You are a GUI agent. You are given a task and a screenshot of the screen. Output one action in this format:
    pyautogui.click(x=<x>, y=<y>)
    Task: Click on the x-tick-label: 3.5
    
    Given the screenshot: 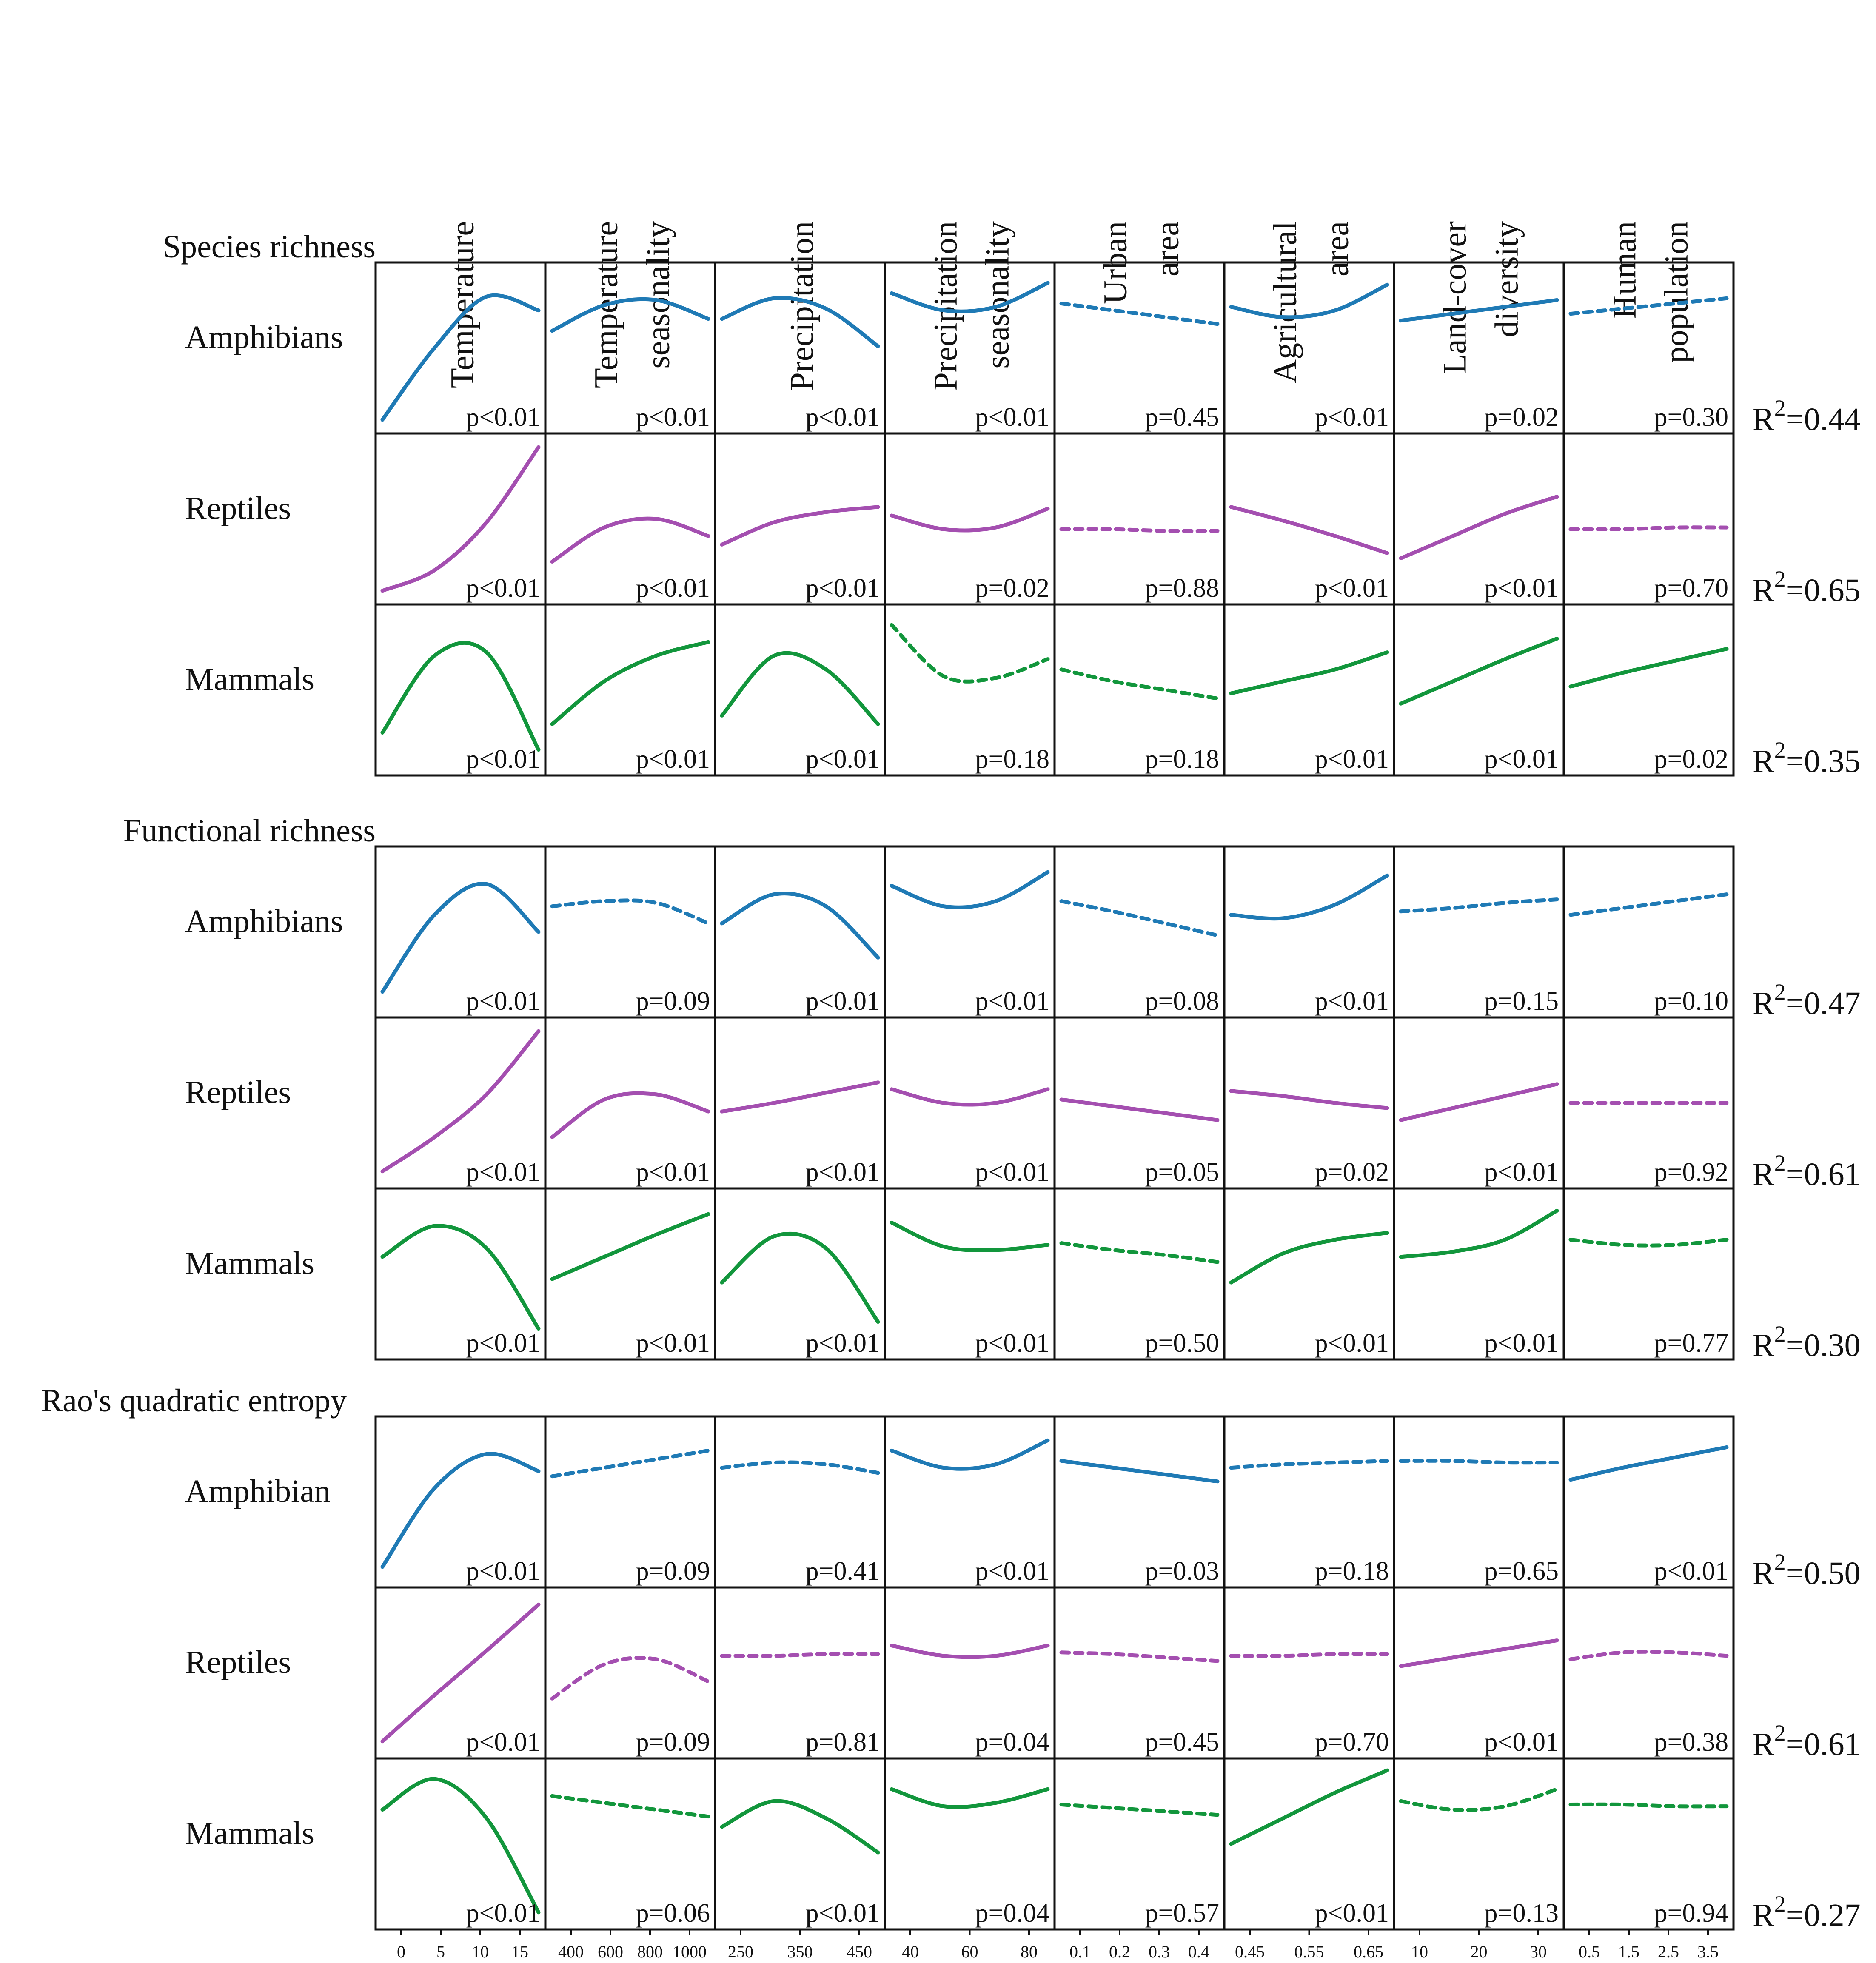 What is the action you would take?
    pyautogui.click(x=1708, y=1951)
    